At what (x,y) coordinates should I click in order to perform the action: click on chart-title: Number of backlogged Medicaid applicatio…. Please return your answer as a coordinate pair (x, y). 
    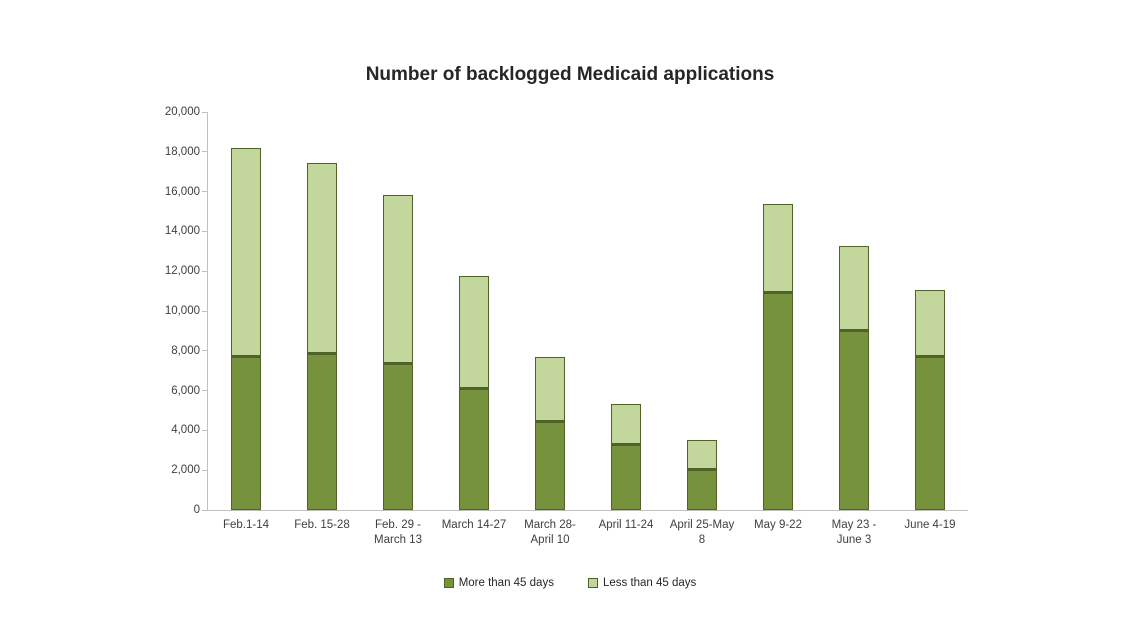
    Looking at the image, I should click on (570, 74).